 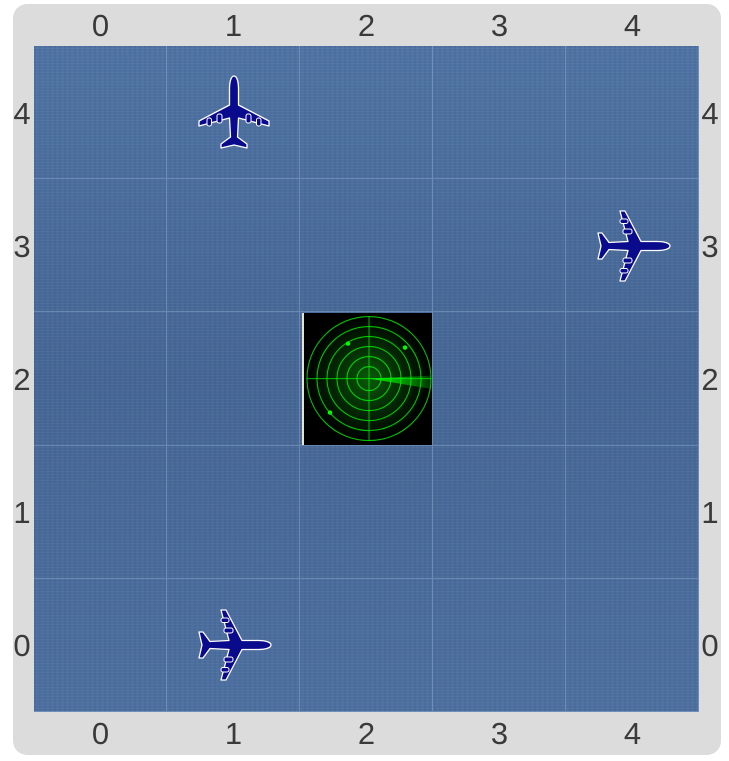 I want to click on column-label-bottom: 0, so click(x=100, y=733).